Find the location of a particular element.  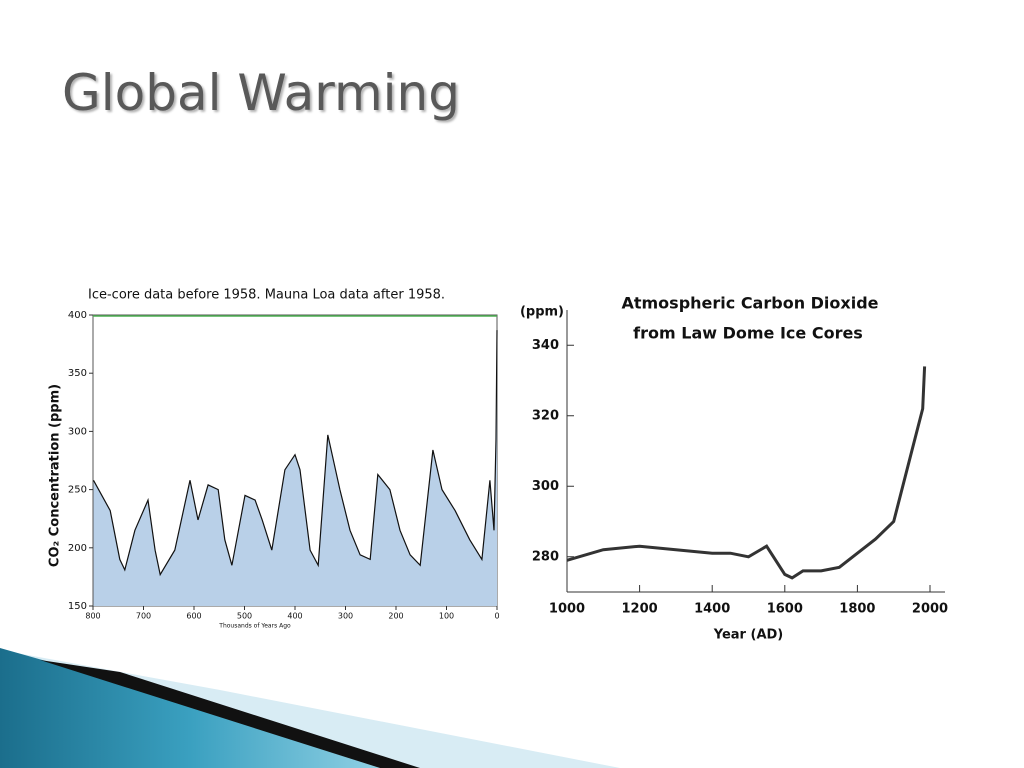

slide-title: Global Warming is located at coordinates (261, 93).